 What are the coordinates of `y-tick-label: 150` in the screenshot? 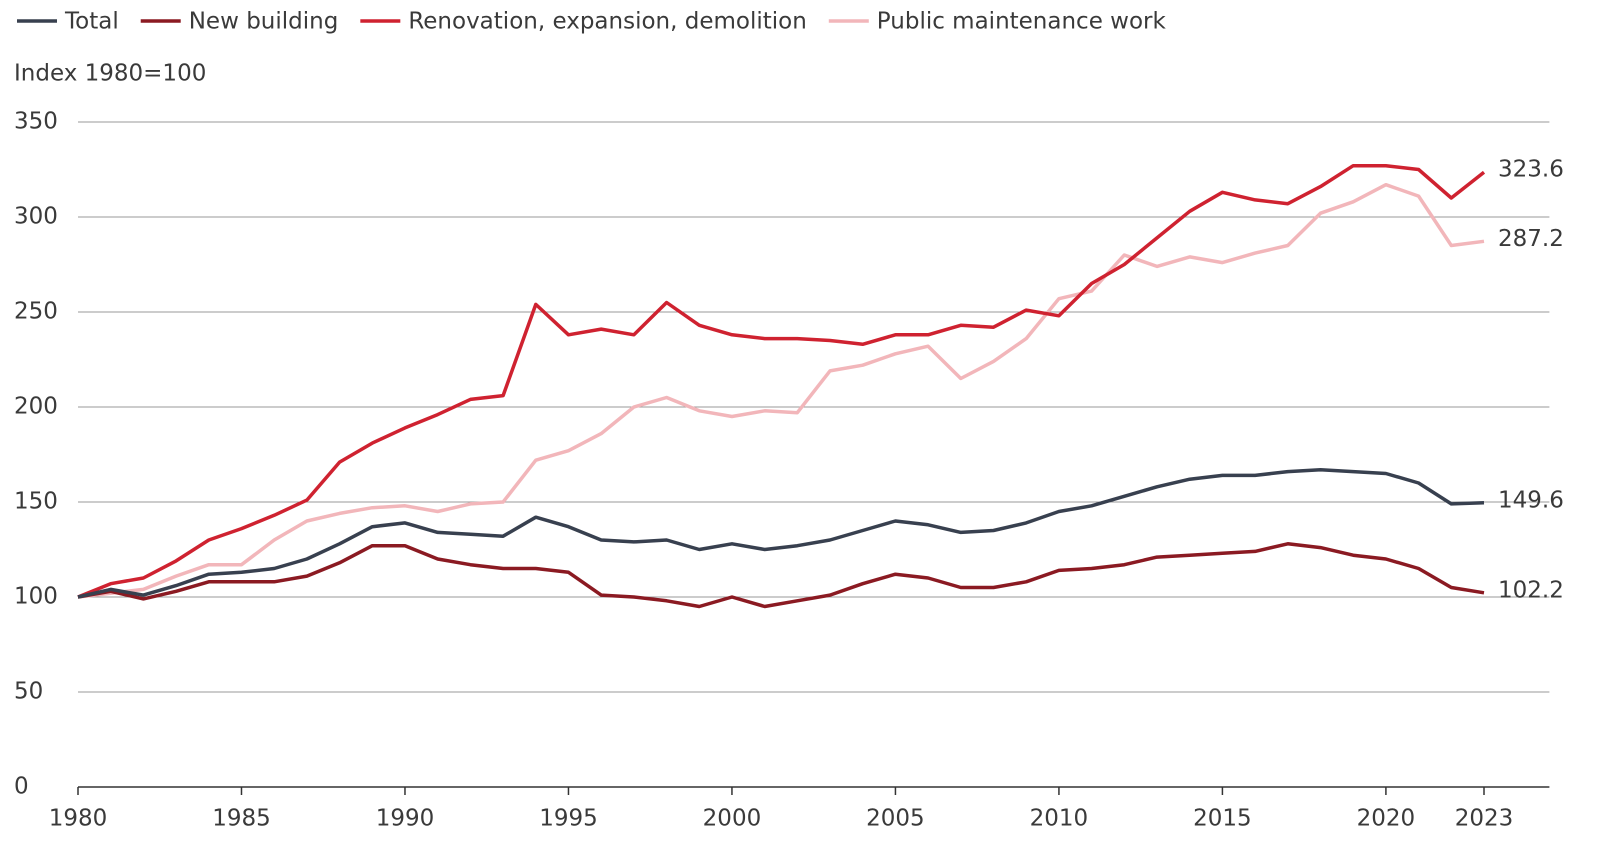 It's located at (36, 502).